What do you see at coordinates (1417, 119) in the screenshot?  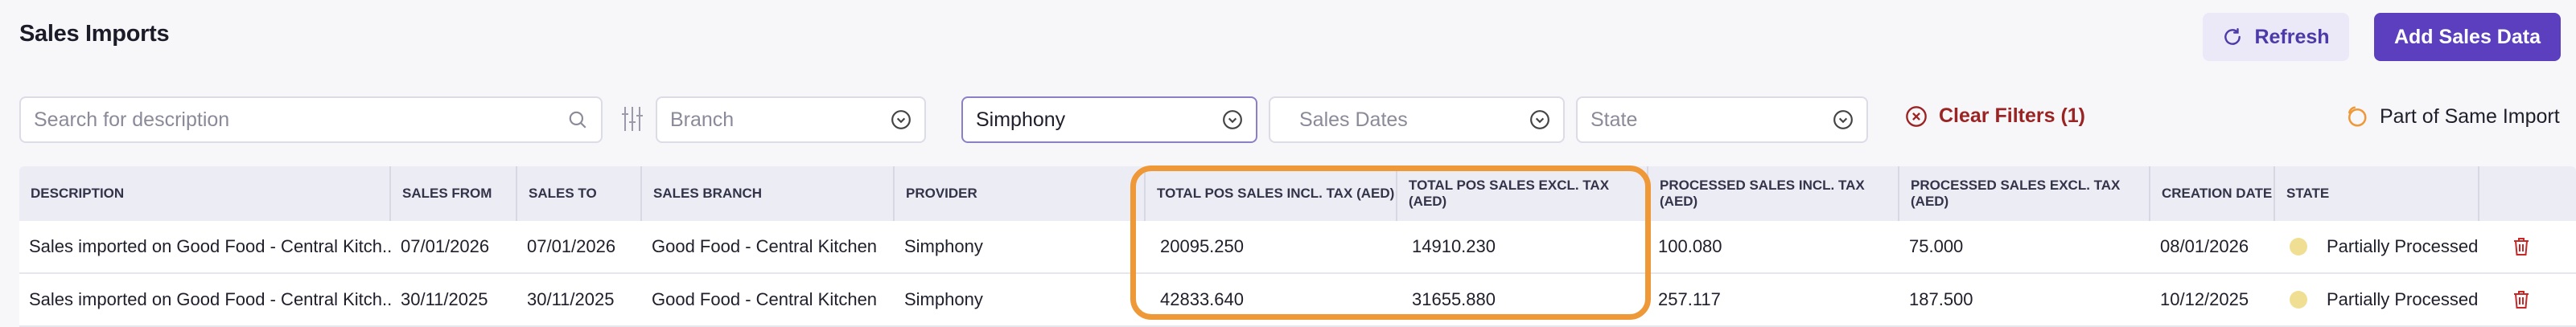 I see `sales-dates-picker: Sales Dates` at bounding box center [1417, 119].